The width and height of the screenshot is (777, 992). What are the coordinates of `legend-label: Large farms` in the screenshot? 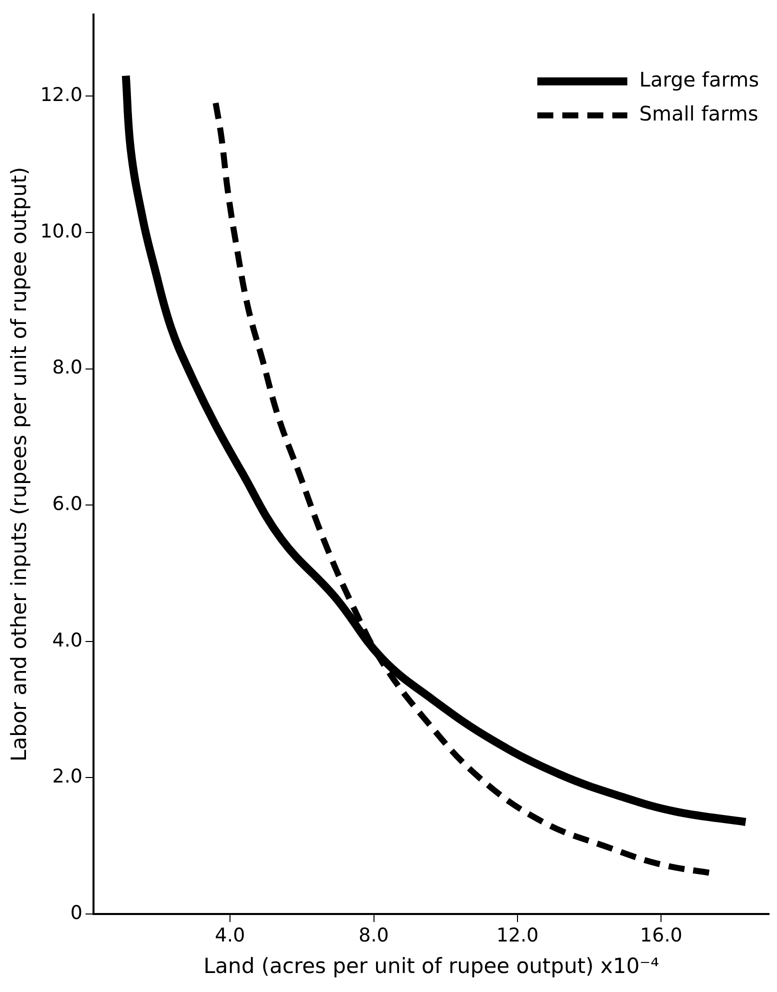 It's located at (699, 80).